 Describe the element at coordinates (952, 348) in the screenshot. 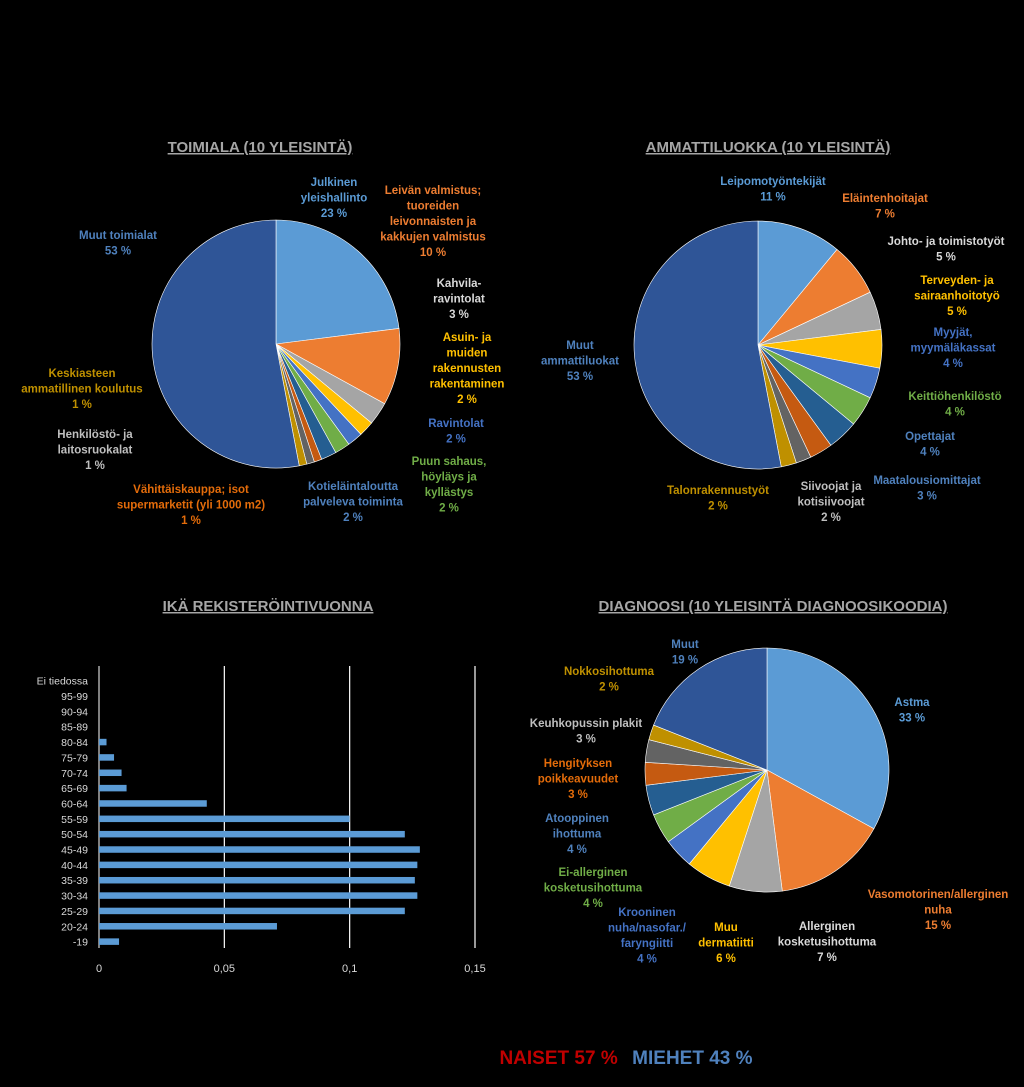

I see `slice-label: Myyjät, myymäläkassat 4 %` at that location.